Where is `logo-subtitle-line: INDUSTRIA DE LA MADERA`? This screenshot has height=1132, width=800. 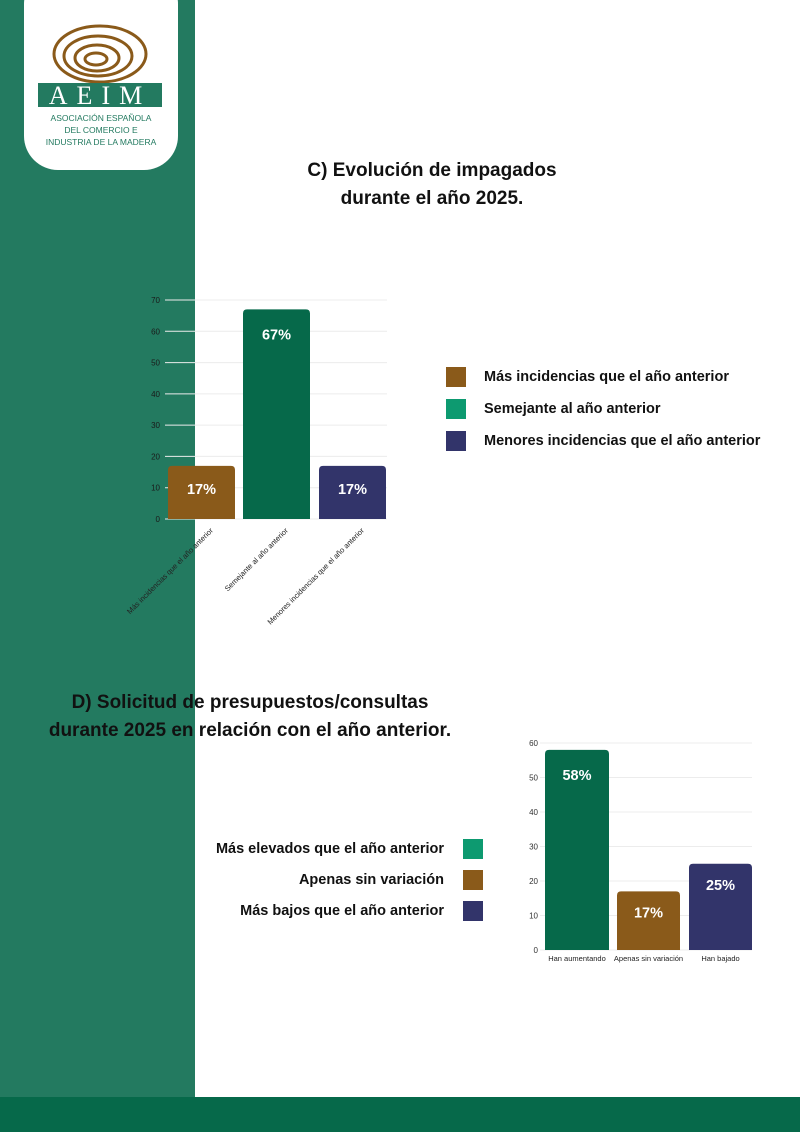
logo-subtitle-line: INDUSTRIA DE LA MADERA is located at coordinates (101, 142).